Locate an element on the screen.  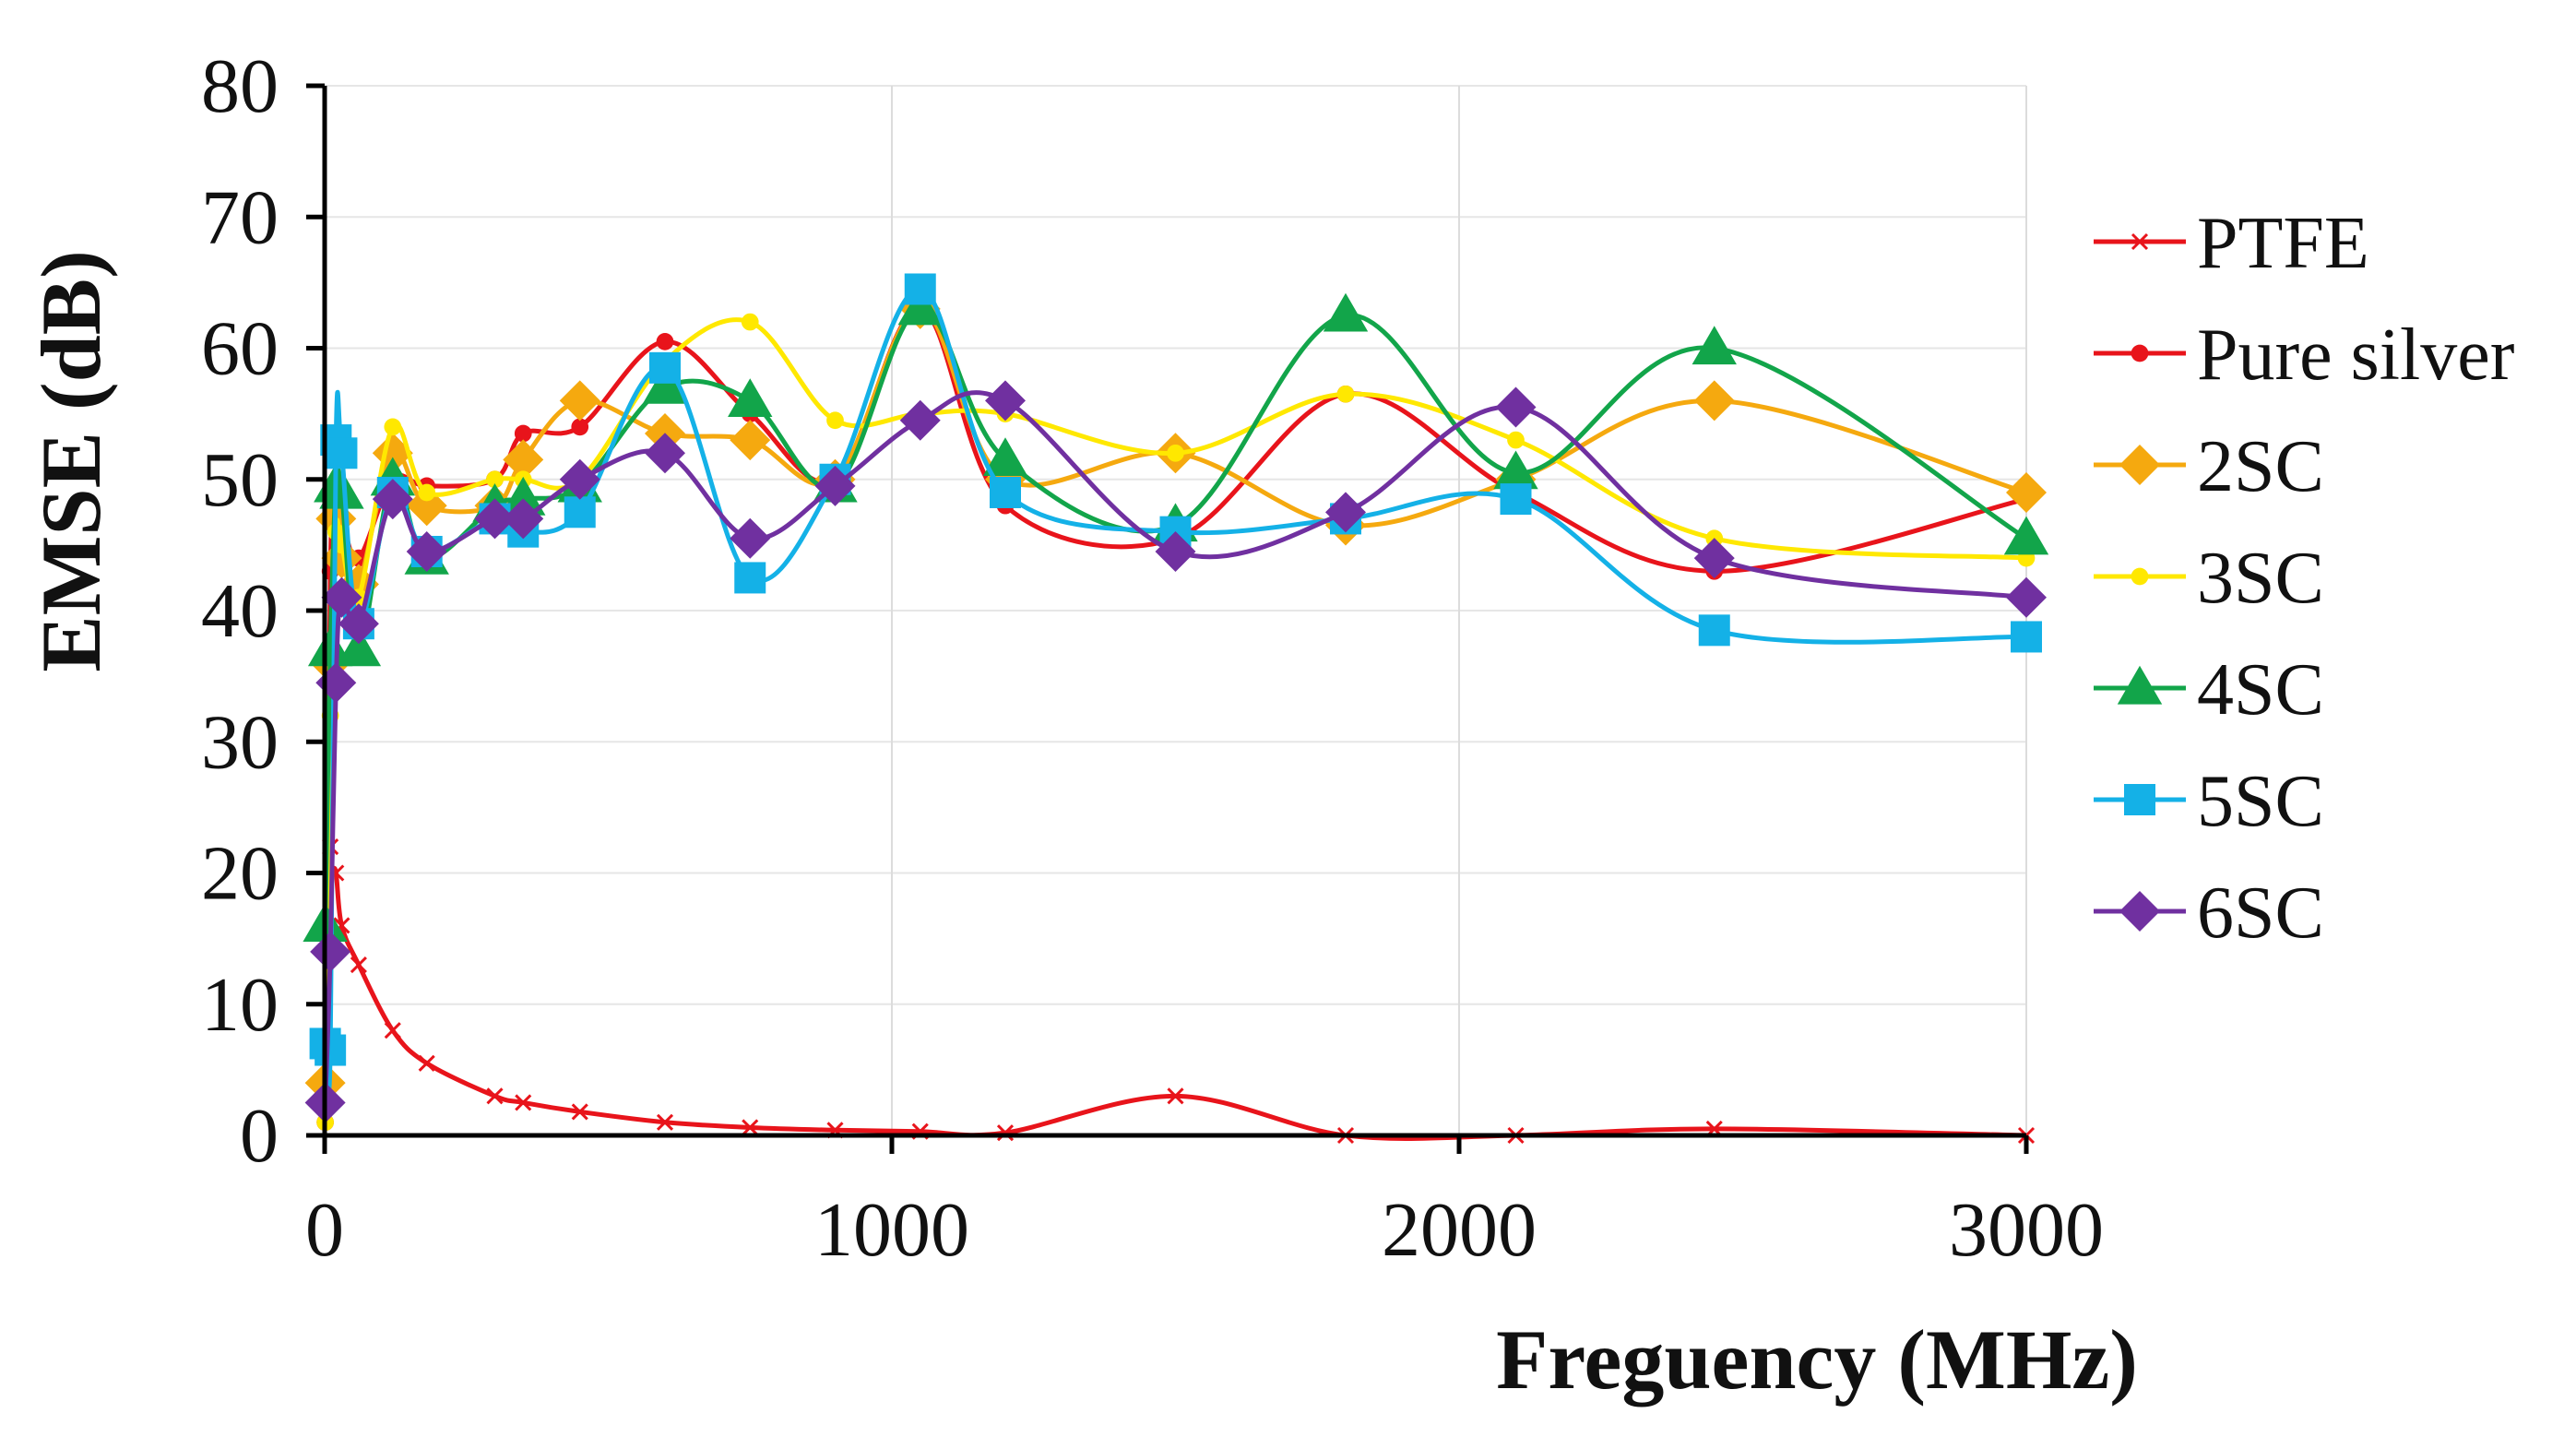
x-tick-label: 3000 is located at coordinates (2026, 1230).